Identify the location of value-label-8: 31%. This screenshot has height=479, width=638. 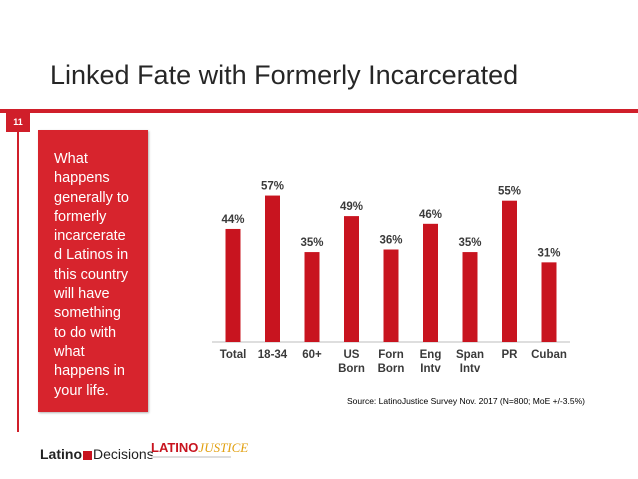
(548, 253).